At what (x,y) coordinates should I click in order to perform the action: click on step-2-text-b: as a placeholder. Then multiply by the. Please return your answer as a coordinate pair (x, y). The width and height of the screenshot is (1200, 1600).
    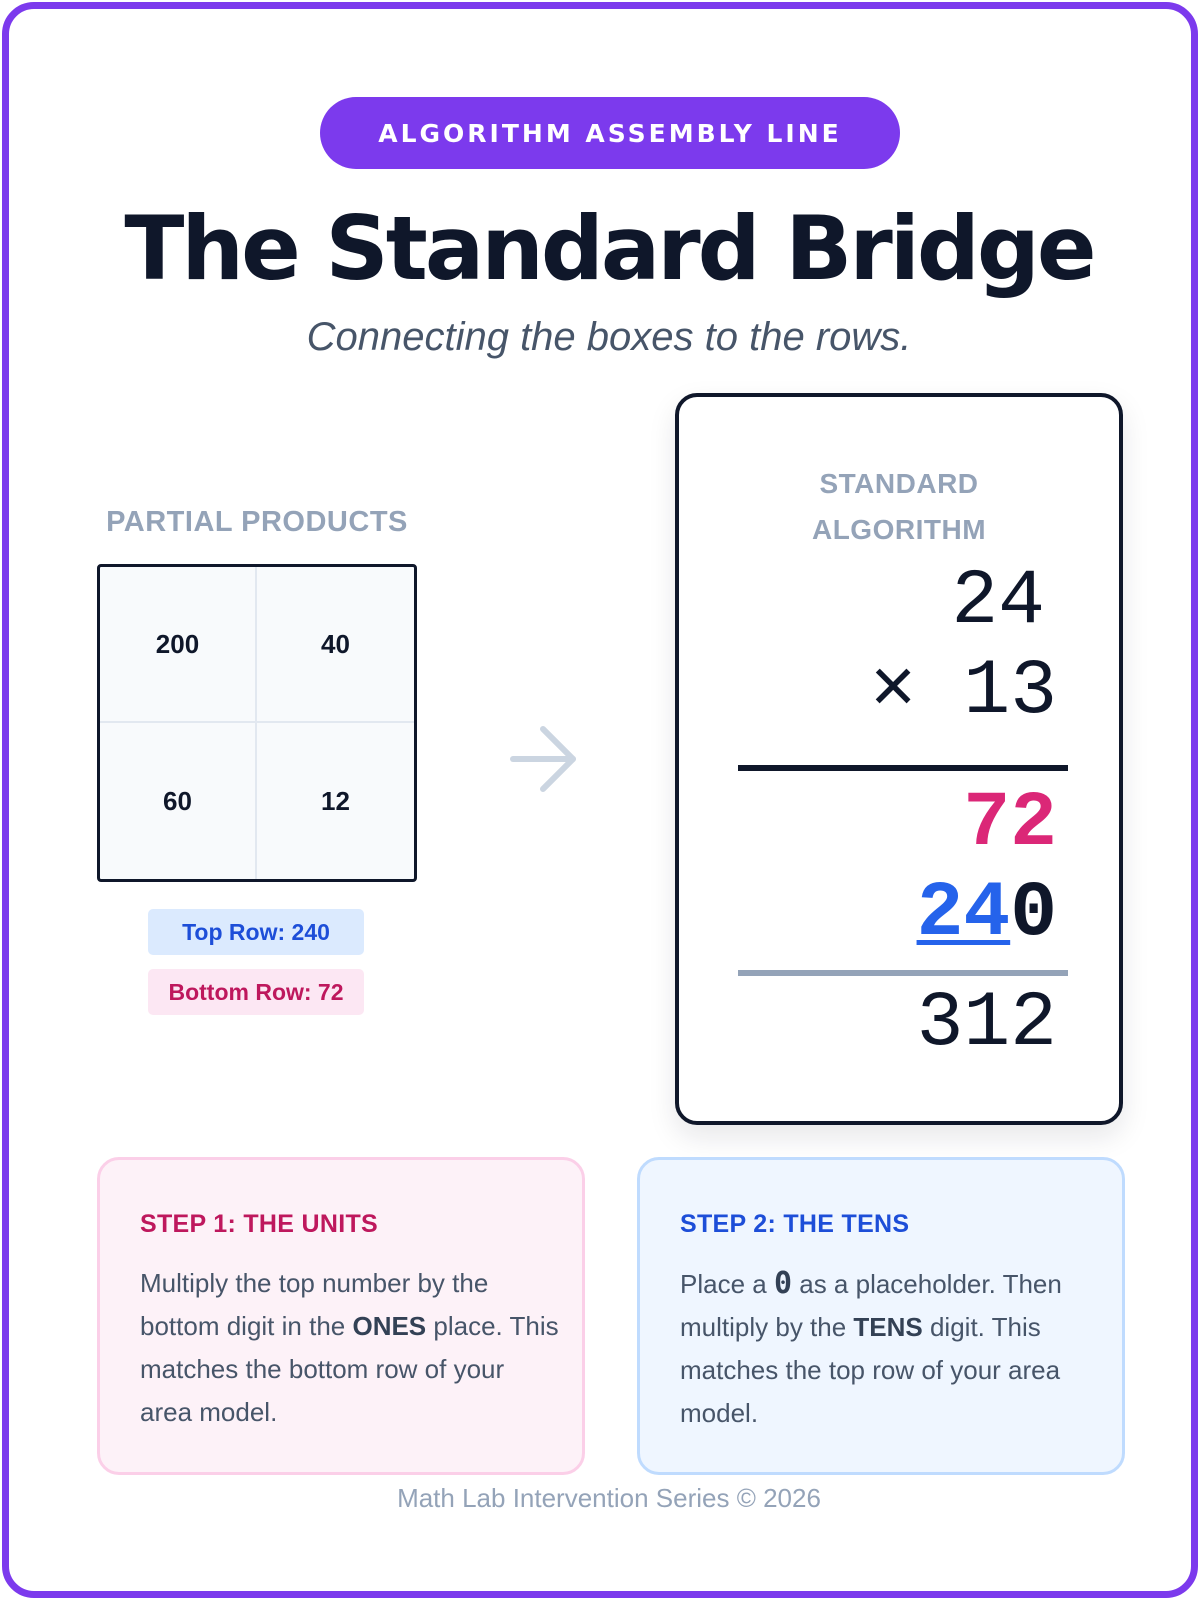
    Looking at the image, I should click on (871, 1305).